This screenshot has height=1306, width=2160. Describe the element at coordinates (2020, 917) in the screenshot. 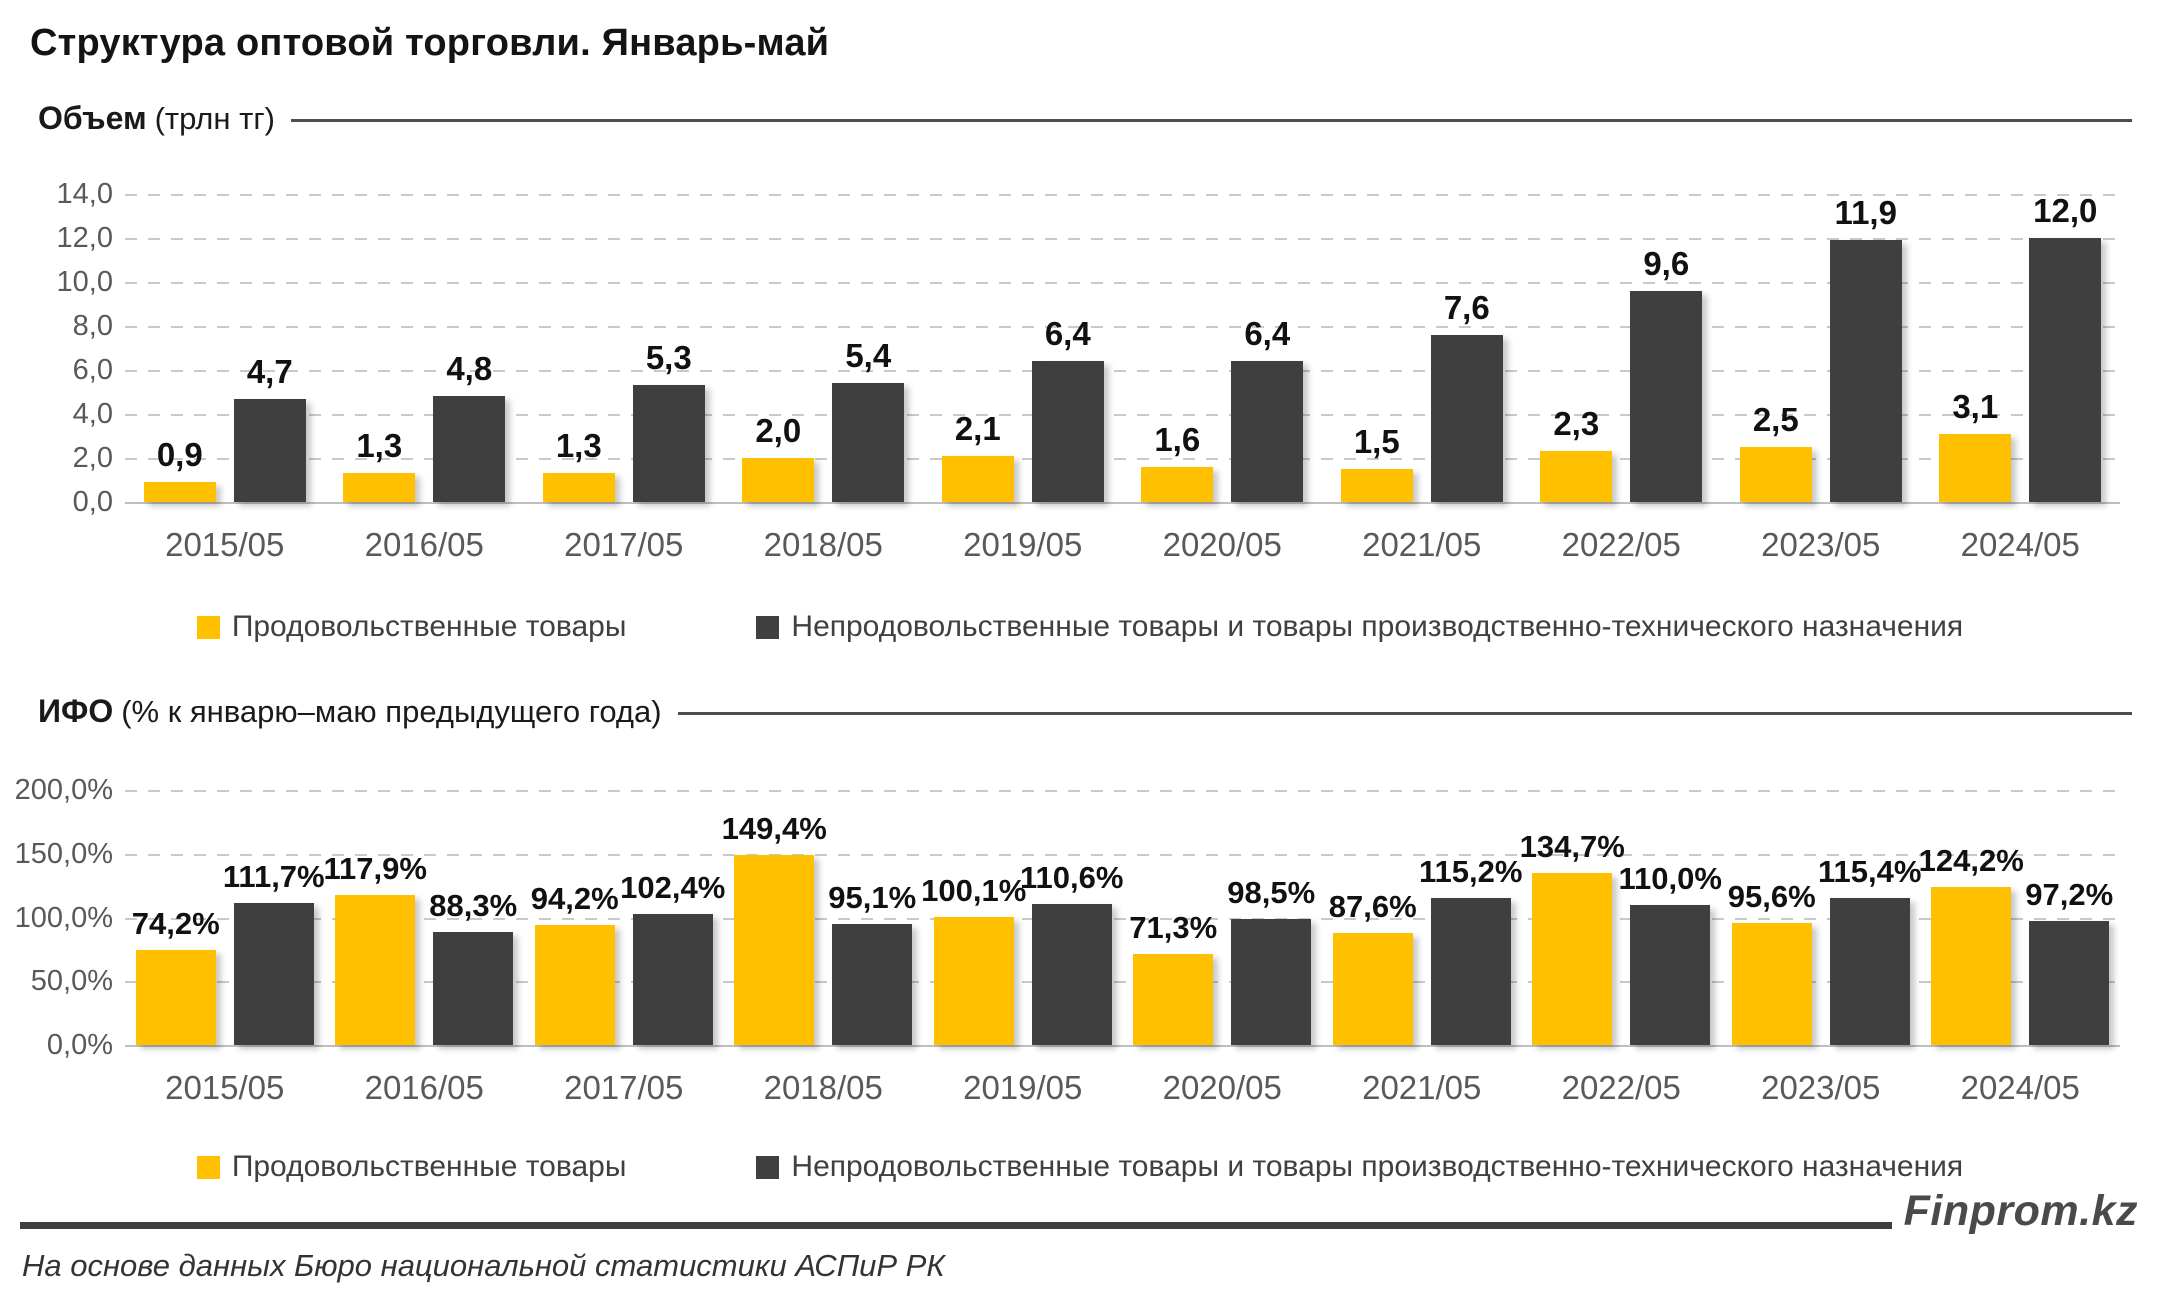

I see `bar-group: 124,2% 97,2%` at that location.